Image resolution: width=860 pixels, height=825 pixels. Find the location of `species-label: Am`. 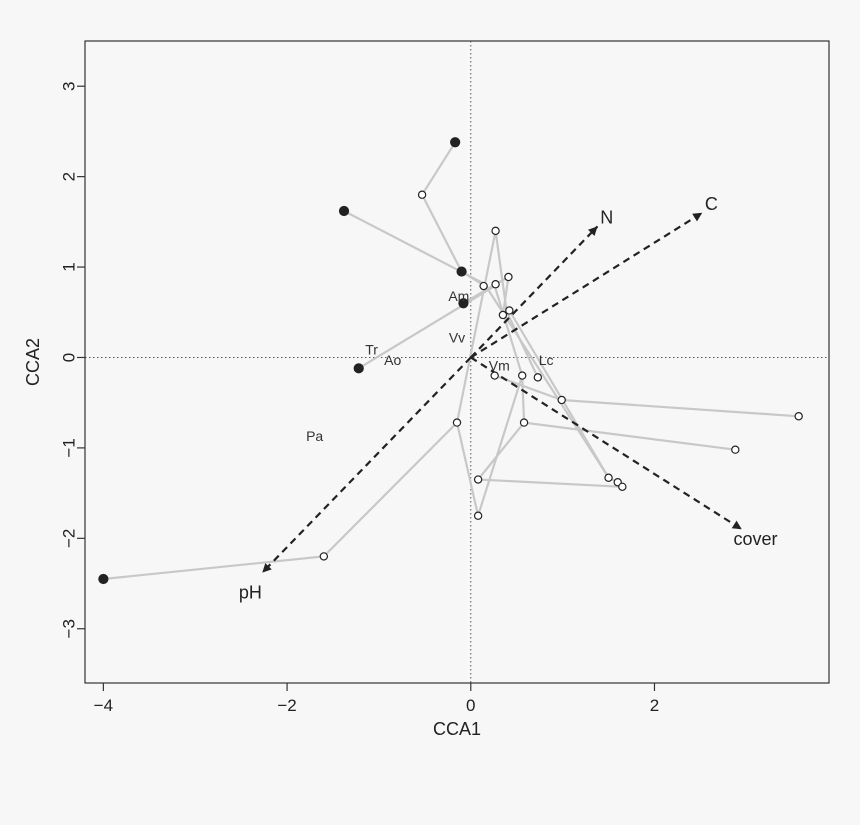

species-label: Am is located at coordinates (458, 296).